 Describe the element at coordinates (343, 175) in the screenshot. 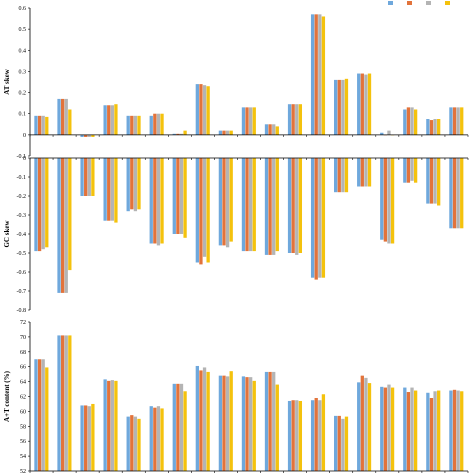

I see `gc-skew-bar-14-s3` at that location.